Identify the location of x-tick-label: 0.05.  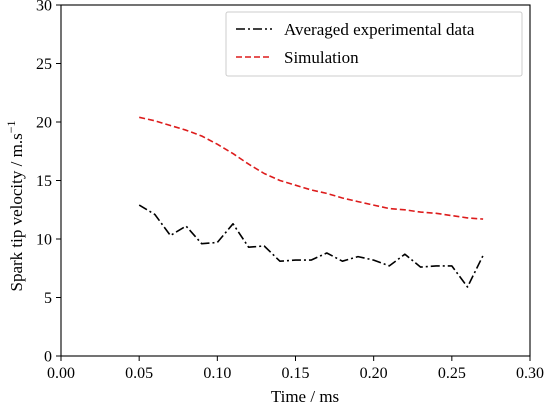
(139, 373).